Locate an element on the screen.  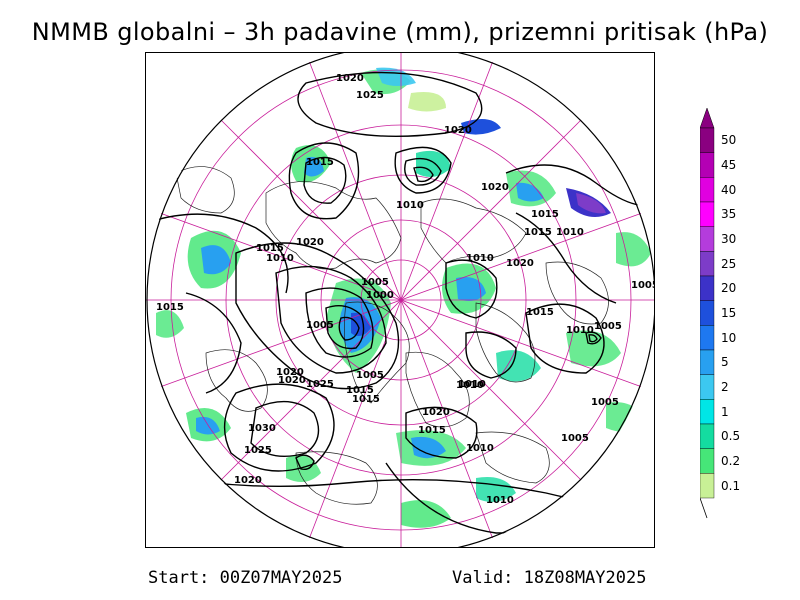
legend-label: 5 is located at coordinates (725, 362).